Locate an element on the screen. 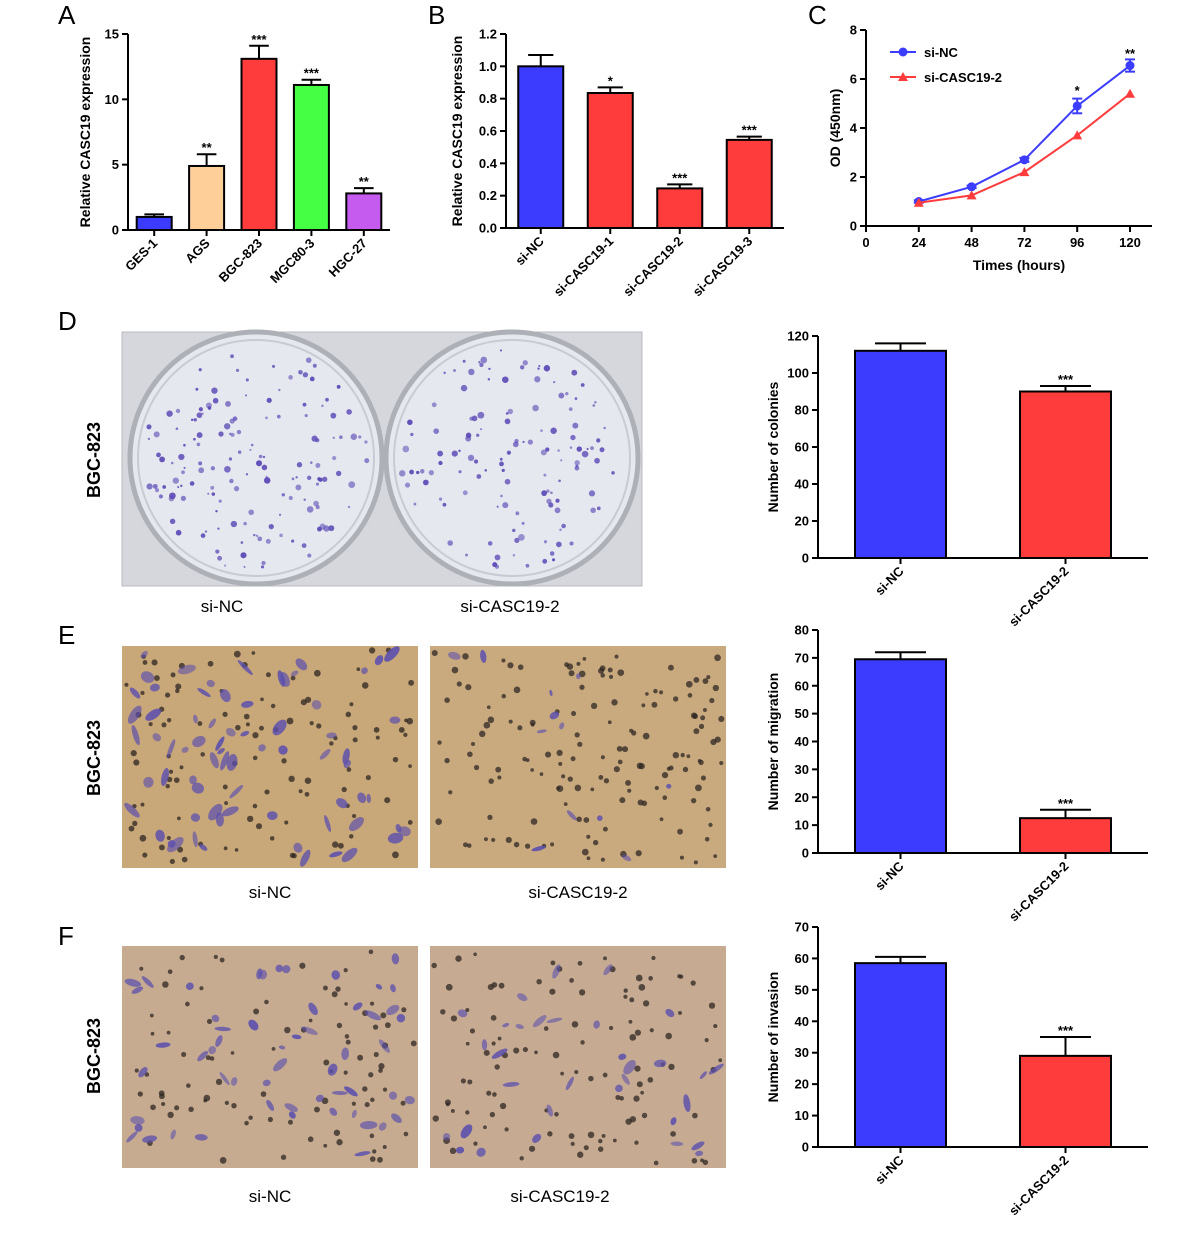 The height and width of the screenshot is (1238, 1200). y-tick-label-e: 20 is located at coordinates (802, 797).